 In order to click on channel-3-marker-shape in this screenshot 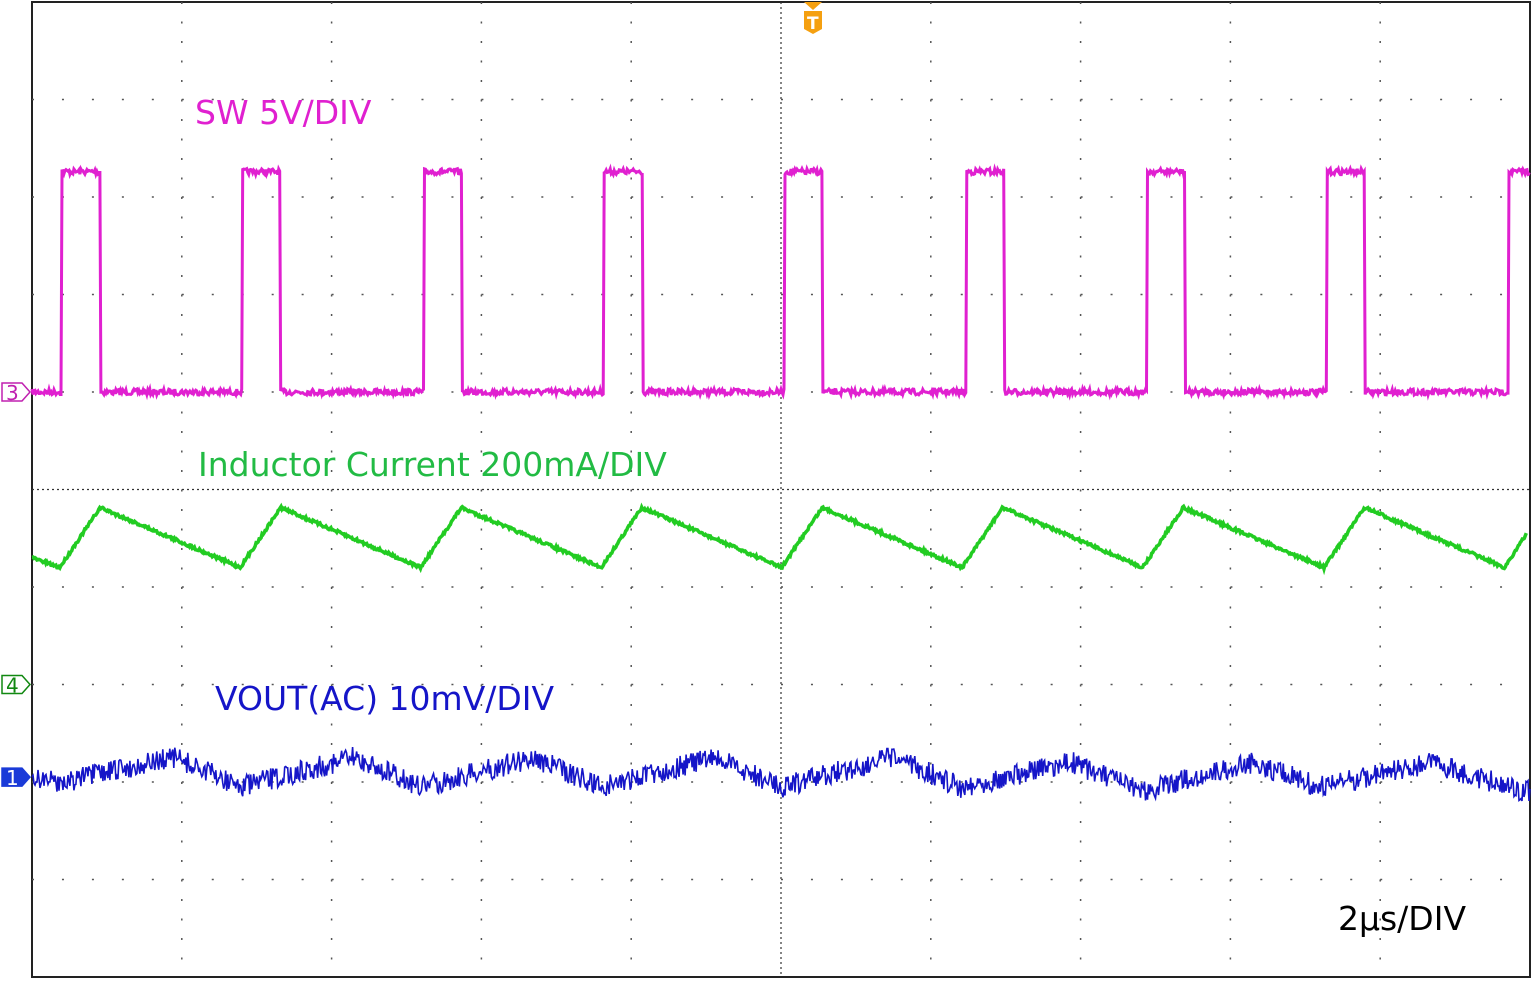, I will do `click(16, 392)`.